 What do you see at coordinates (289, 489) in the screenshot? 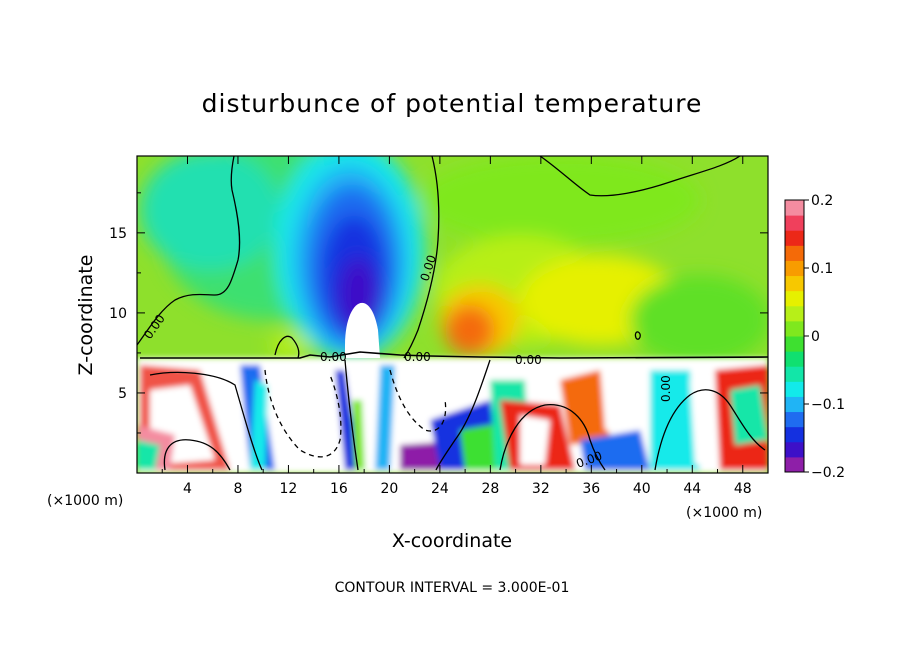
I see `x-tick-label: 12` at bounding box center [289, 489].